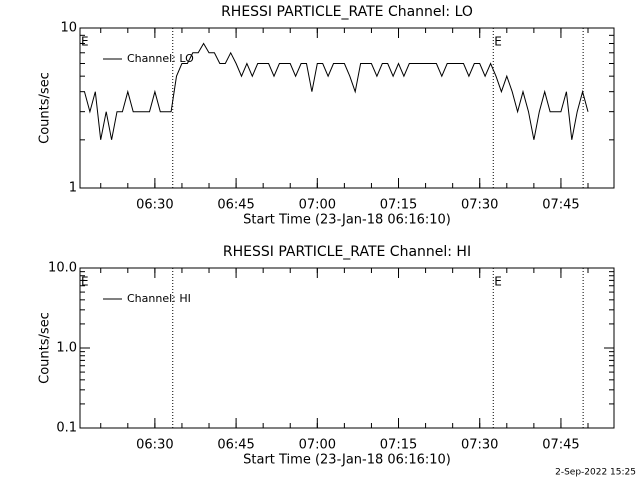  What do you see at coordinates (73, 188) in the screenshot?
I see `y-tick-label: 1` at bounding box center [73, 188].